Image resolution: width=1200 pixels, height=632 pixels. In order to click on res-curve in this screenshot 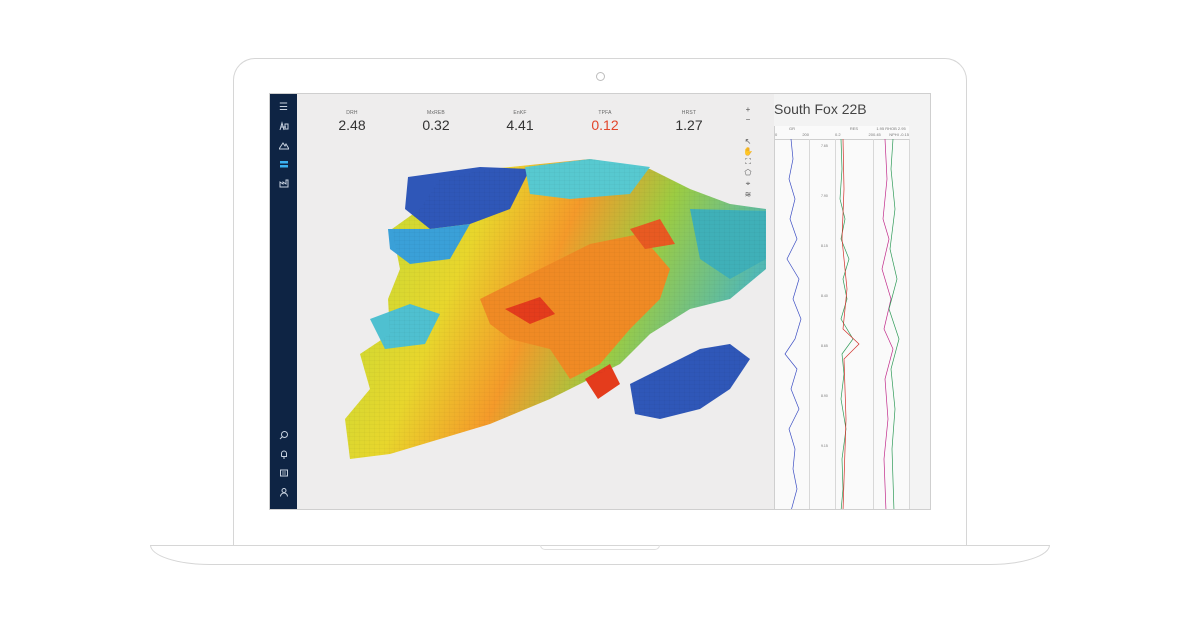, I will do `click(849, 323)`.